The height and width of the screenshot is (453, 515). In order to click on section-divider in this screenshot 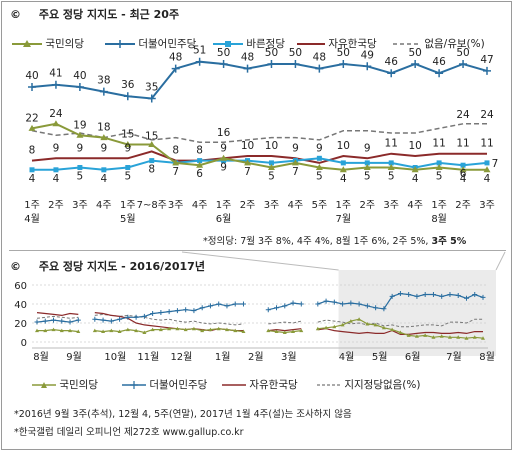, I will do `click(257, 250)`.